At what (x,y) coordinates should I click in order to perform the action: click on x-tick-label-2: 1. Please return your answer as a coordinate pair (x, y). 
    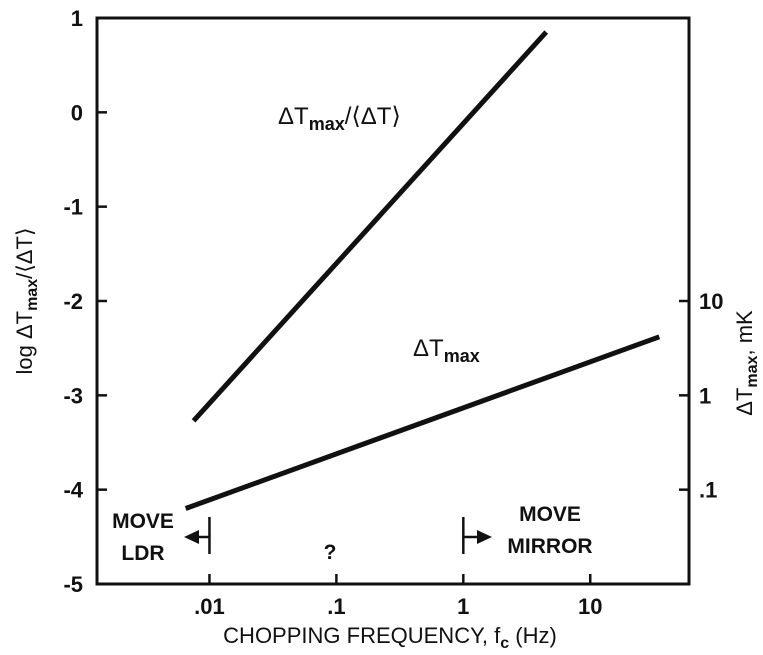
    Looking at the image, I should click on (463, 606).